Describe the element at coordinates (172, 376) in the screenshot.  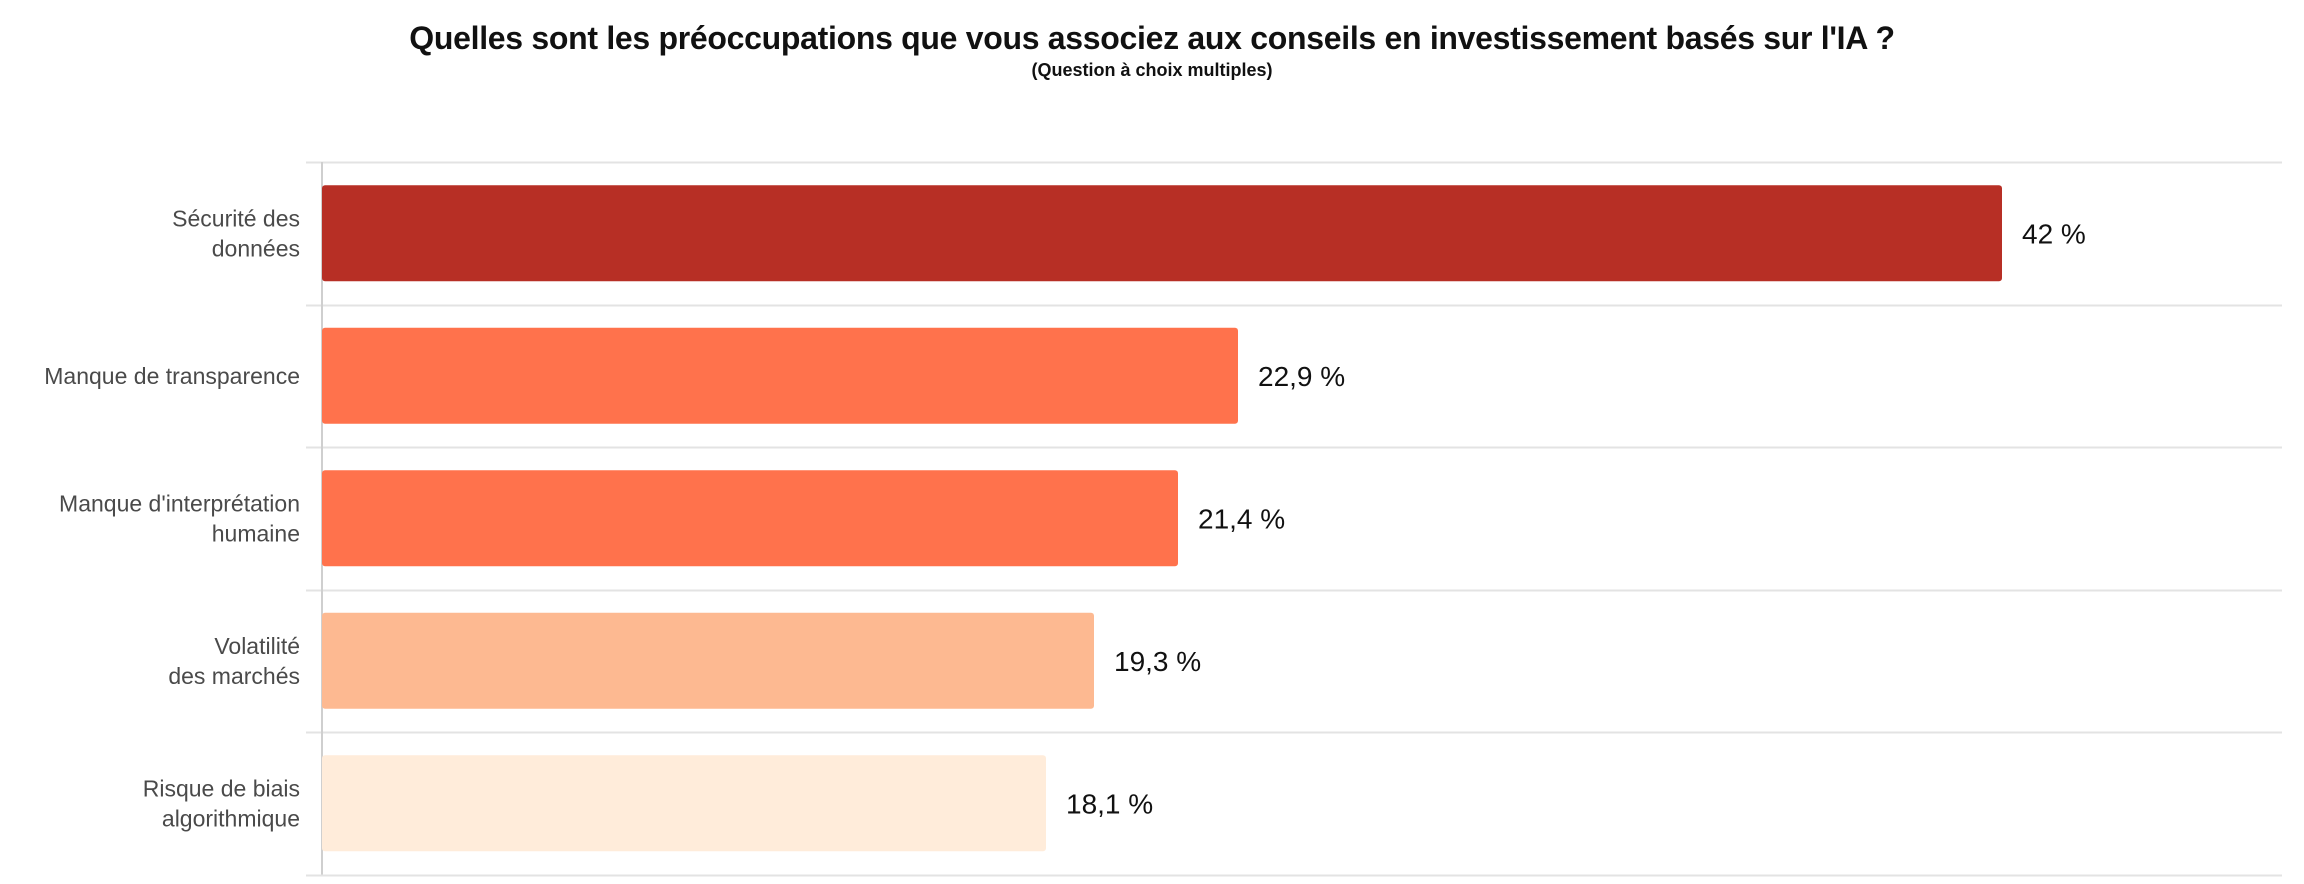
I see `category-label: Manque de transparence` at that location.